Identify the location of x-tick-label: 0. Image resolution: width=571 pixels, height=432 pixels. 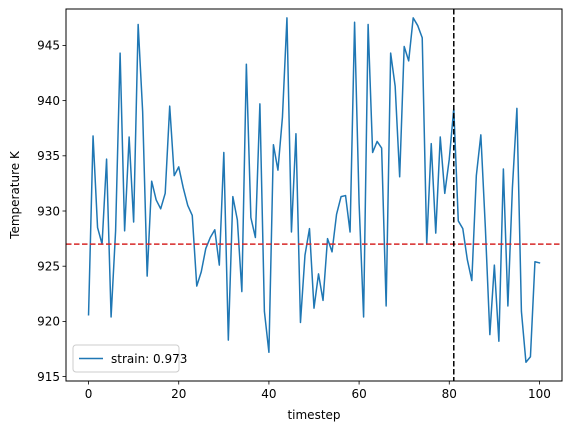
(89, 394).